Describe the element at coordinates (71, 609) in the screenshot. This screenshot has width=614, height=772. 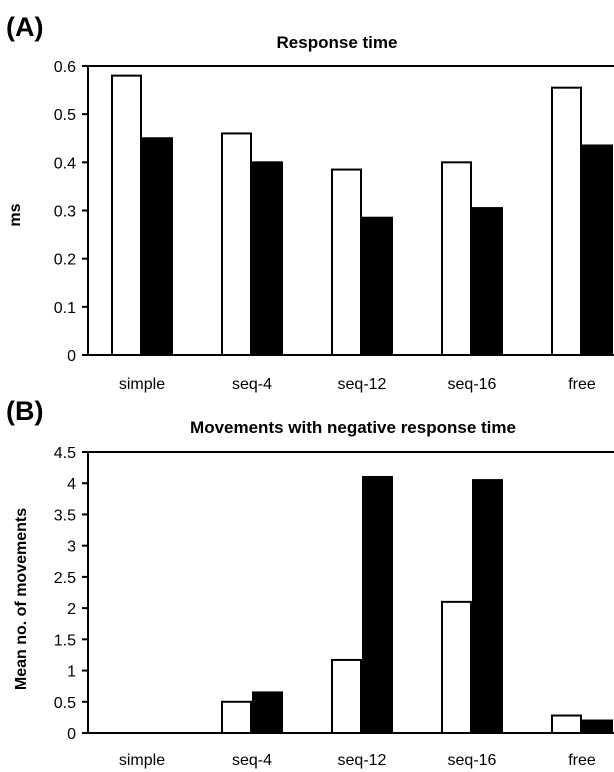
I see `y-tick-label: 2` at that location.